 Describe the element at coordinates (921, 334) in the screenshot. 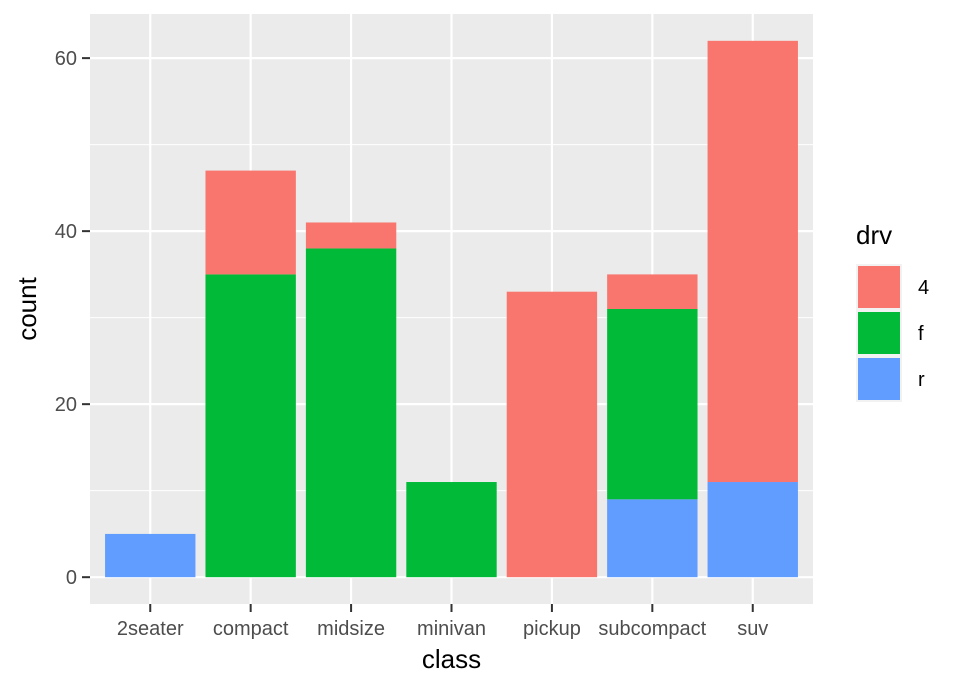

I see `legend-label: f` at that location.